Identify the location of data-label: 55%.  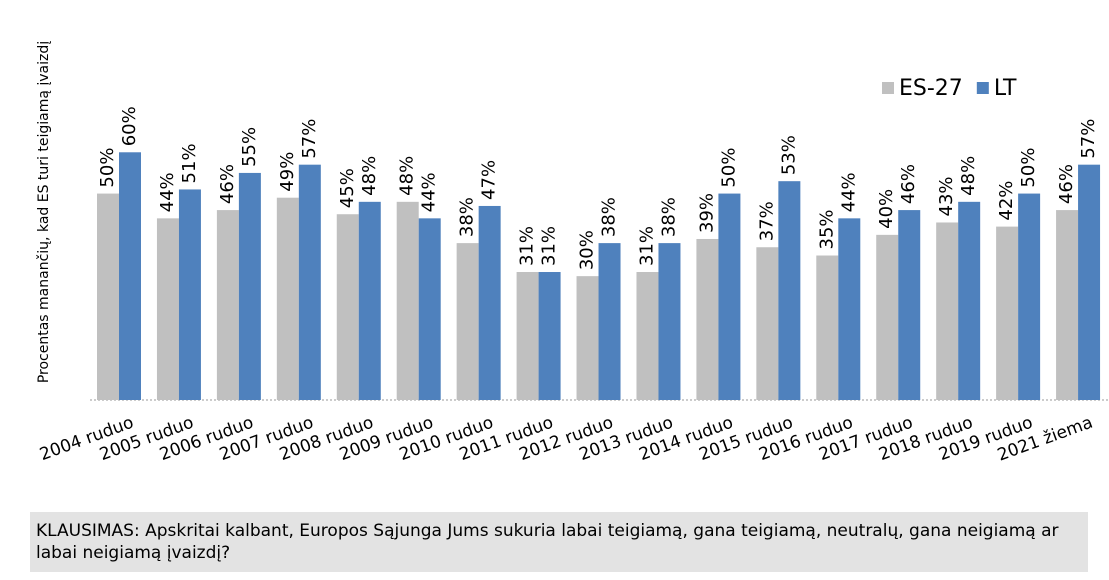
(249, 147).